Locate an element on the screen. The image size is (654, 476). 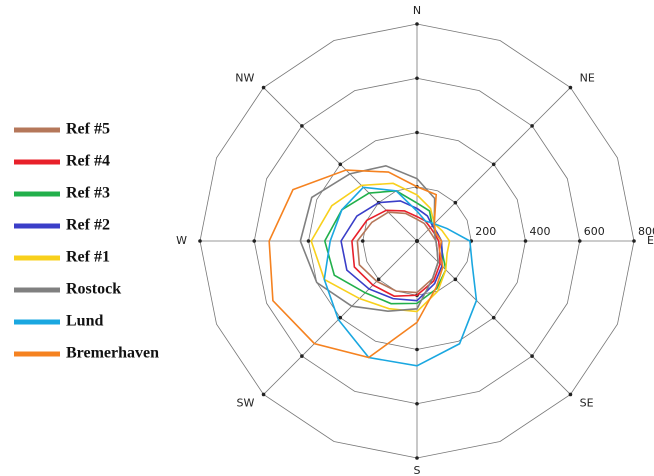
legend-label: Rostock is located at coordinates (93, 289).